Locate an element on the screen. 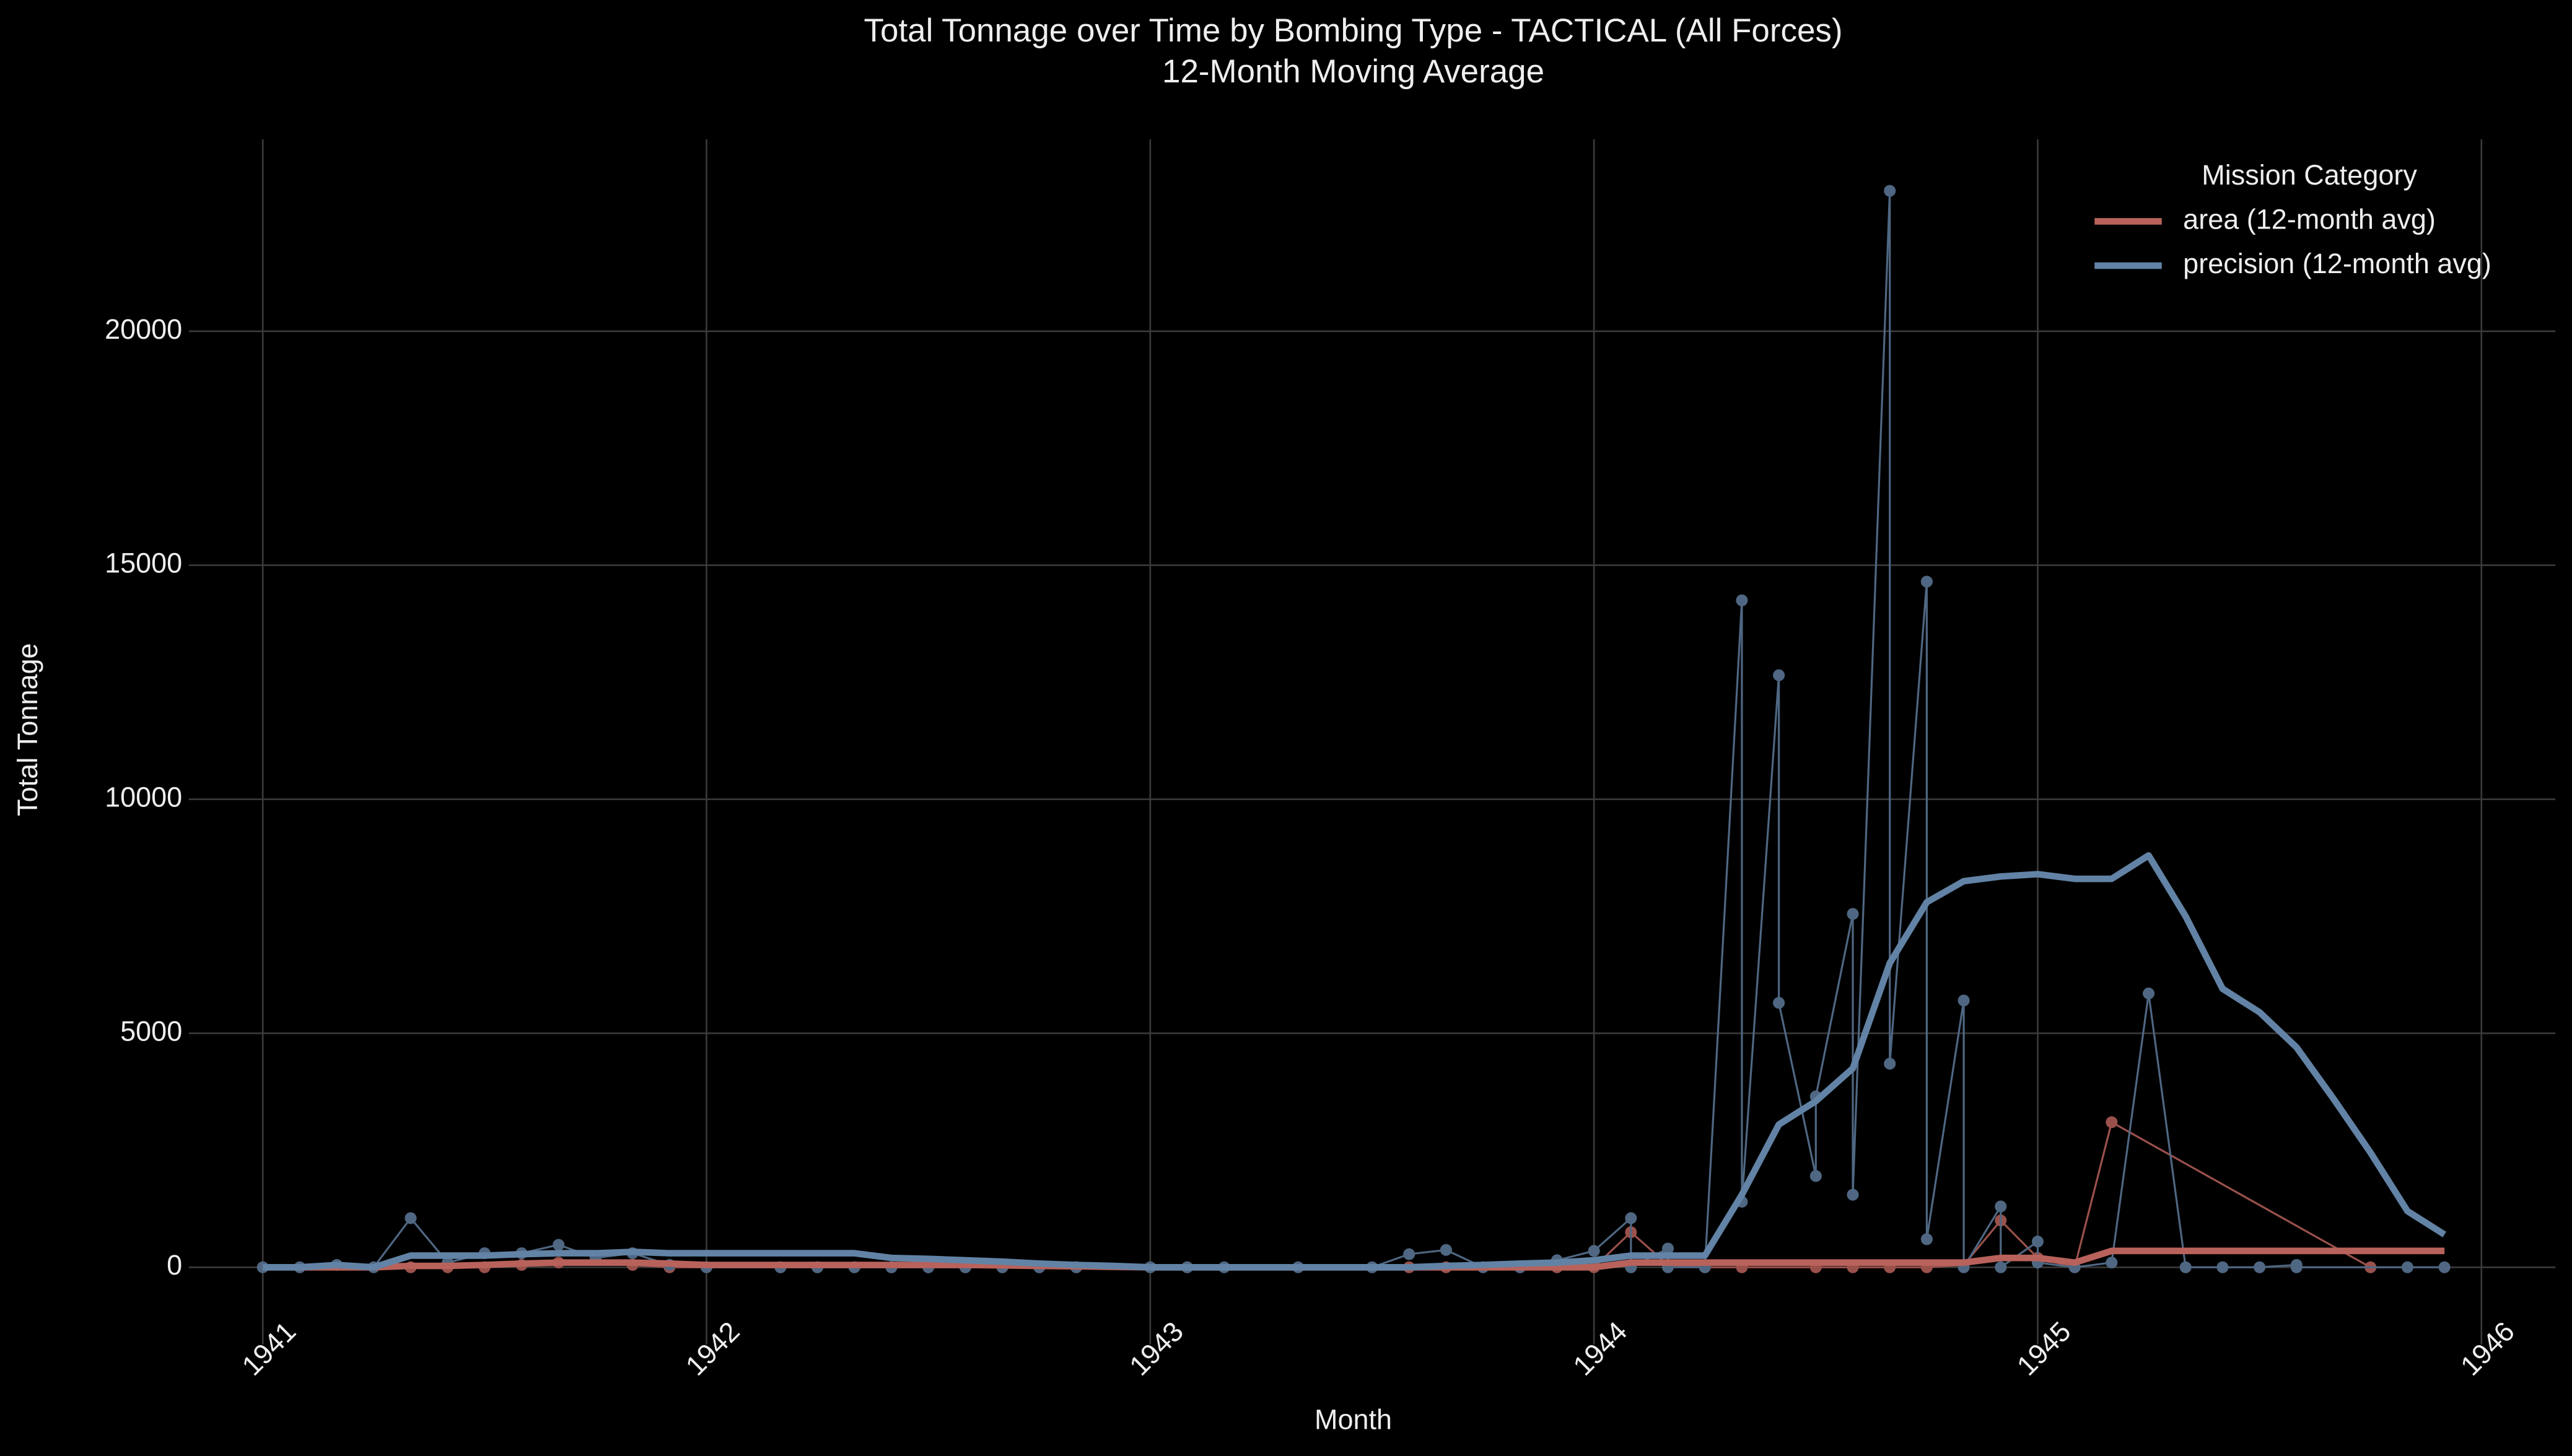 The height and width of the screenshot is (1456, 2572). x-axis-label: Month is located at coordinates (1353, 1419).